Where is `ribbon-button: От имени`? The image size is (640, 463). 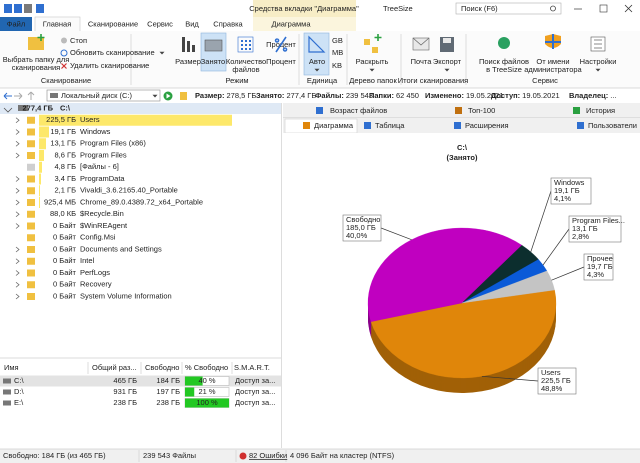 ribbon-button: От имени is located at coordinates (552, 61).